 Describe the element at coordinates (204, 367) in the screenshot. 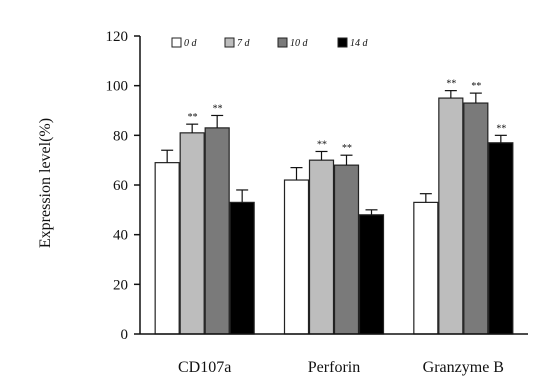

I see `x-category-label: CD107a` at that location.